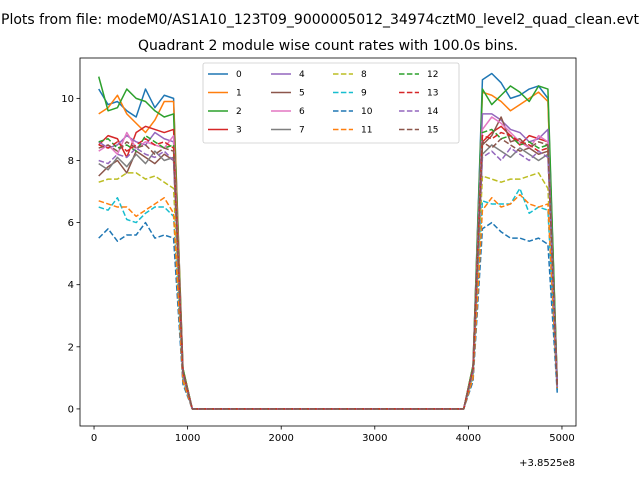 The width and height of the screenshot is (640, 480). Describe the element at coordinates (280, 438) in the screenshot. I see `x-tick-label: 2000` at that location.